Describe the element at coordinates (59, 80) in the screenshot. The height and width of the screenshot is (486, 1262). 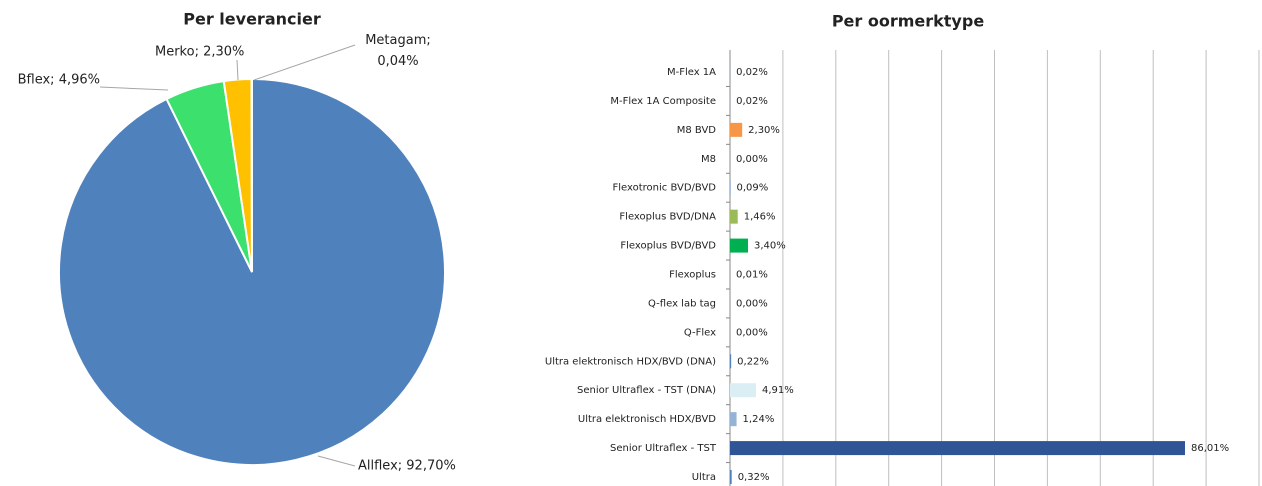
I see `slice-label: Bflex; 4,96%` at that location.